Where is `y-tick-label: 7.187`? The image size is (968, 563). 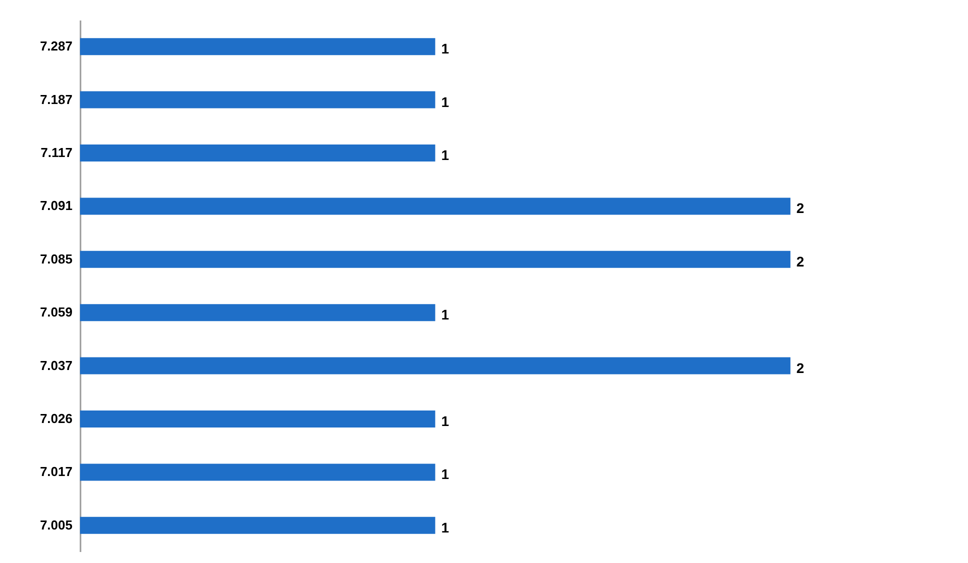
y-tick-label: 7.187 is located at coordinates (56, 99).